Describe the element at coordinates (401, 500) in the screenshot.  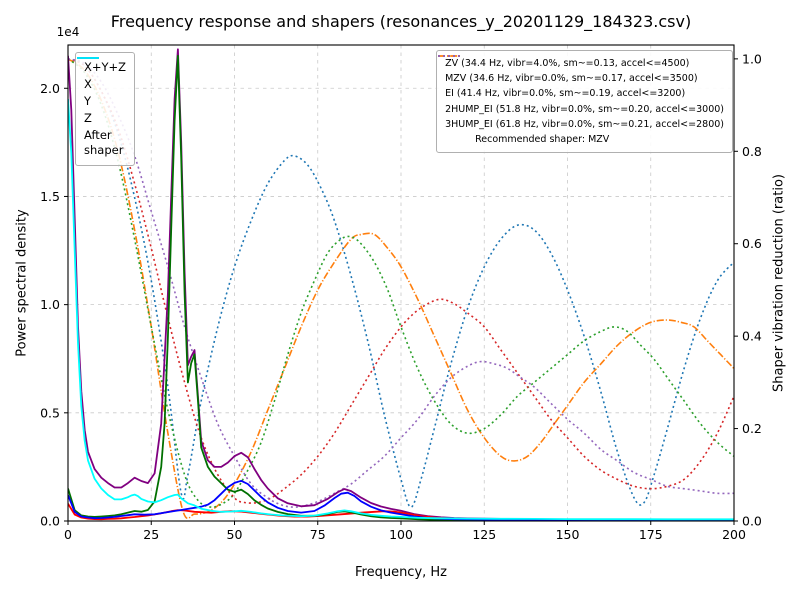
I see `series-z-line` at that location.